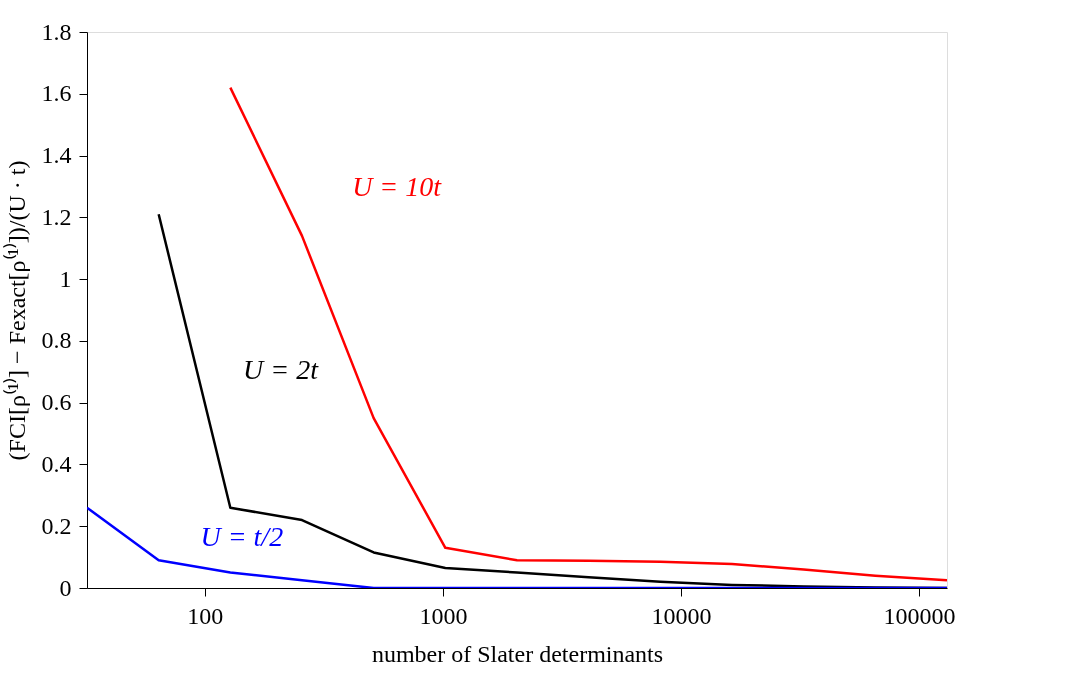 The image size is (1068, 698). What do you see at coordinates (443, 615) in the screenshot?
I see `x-tick-label: 1000` at bounding box center [443, 615].